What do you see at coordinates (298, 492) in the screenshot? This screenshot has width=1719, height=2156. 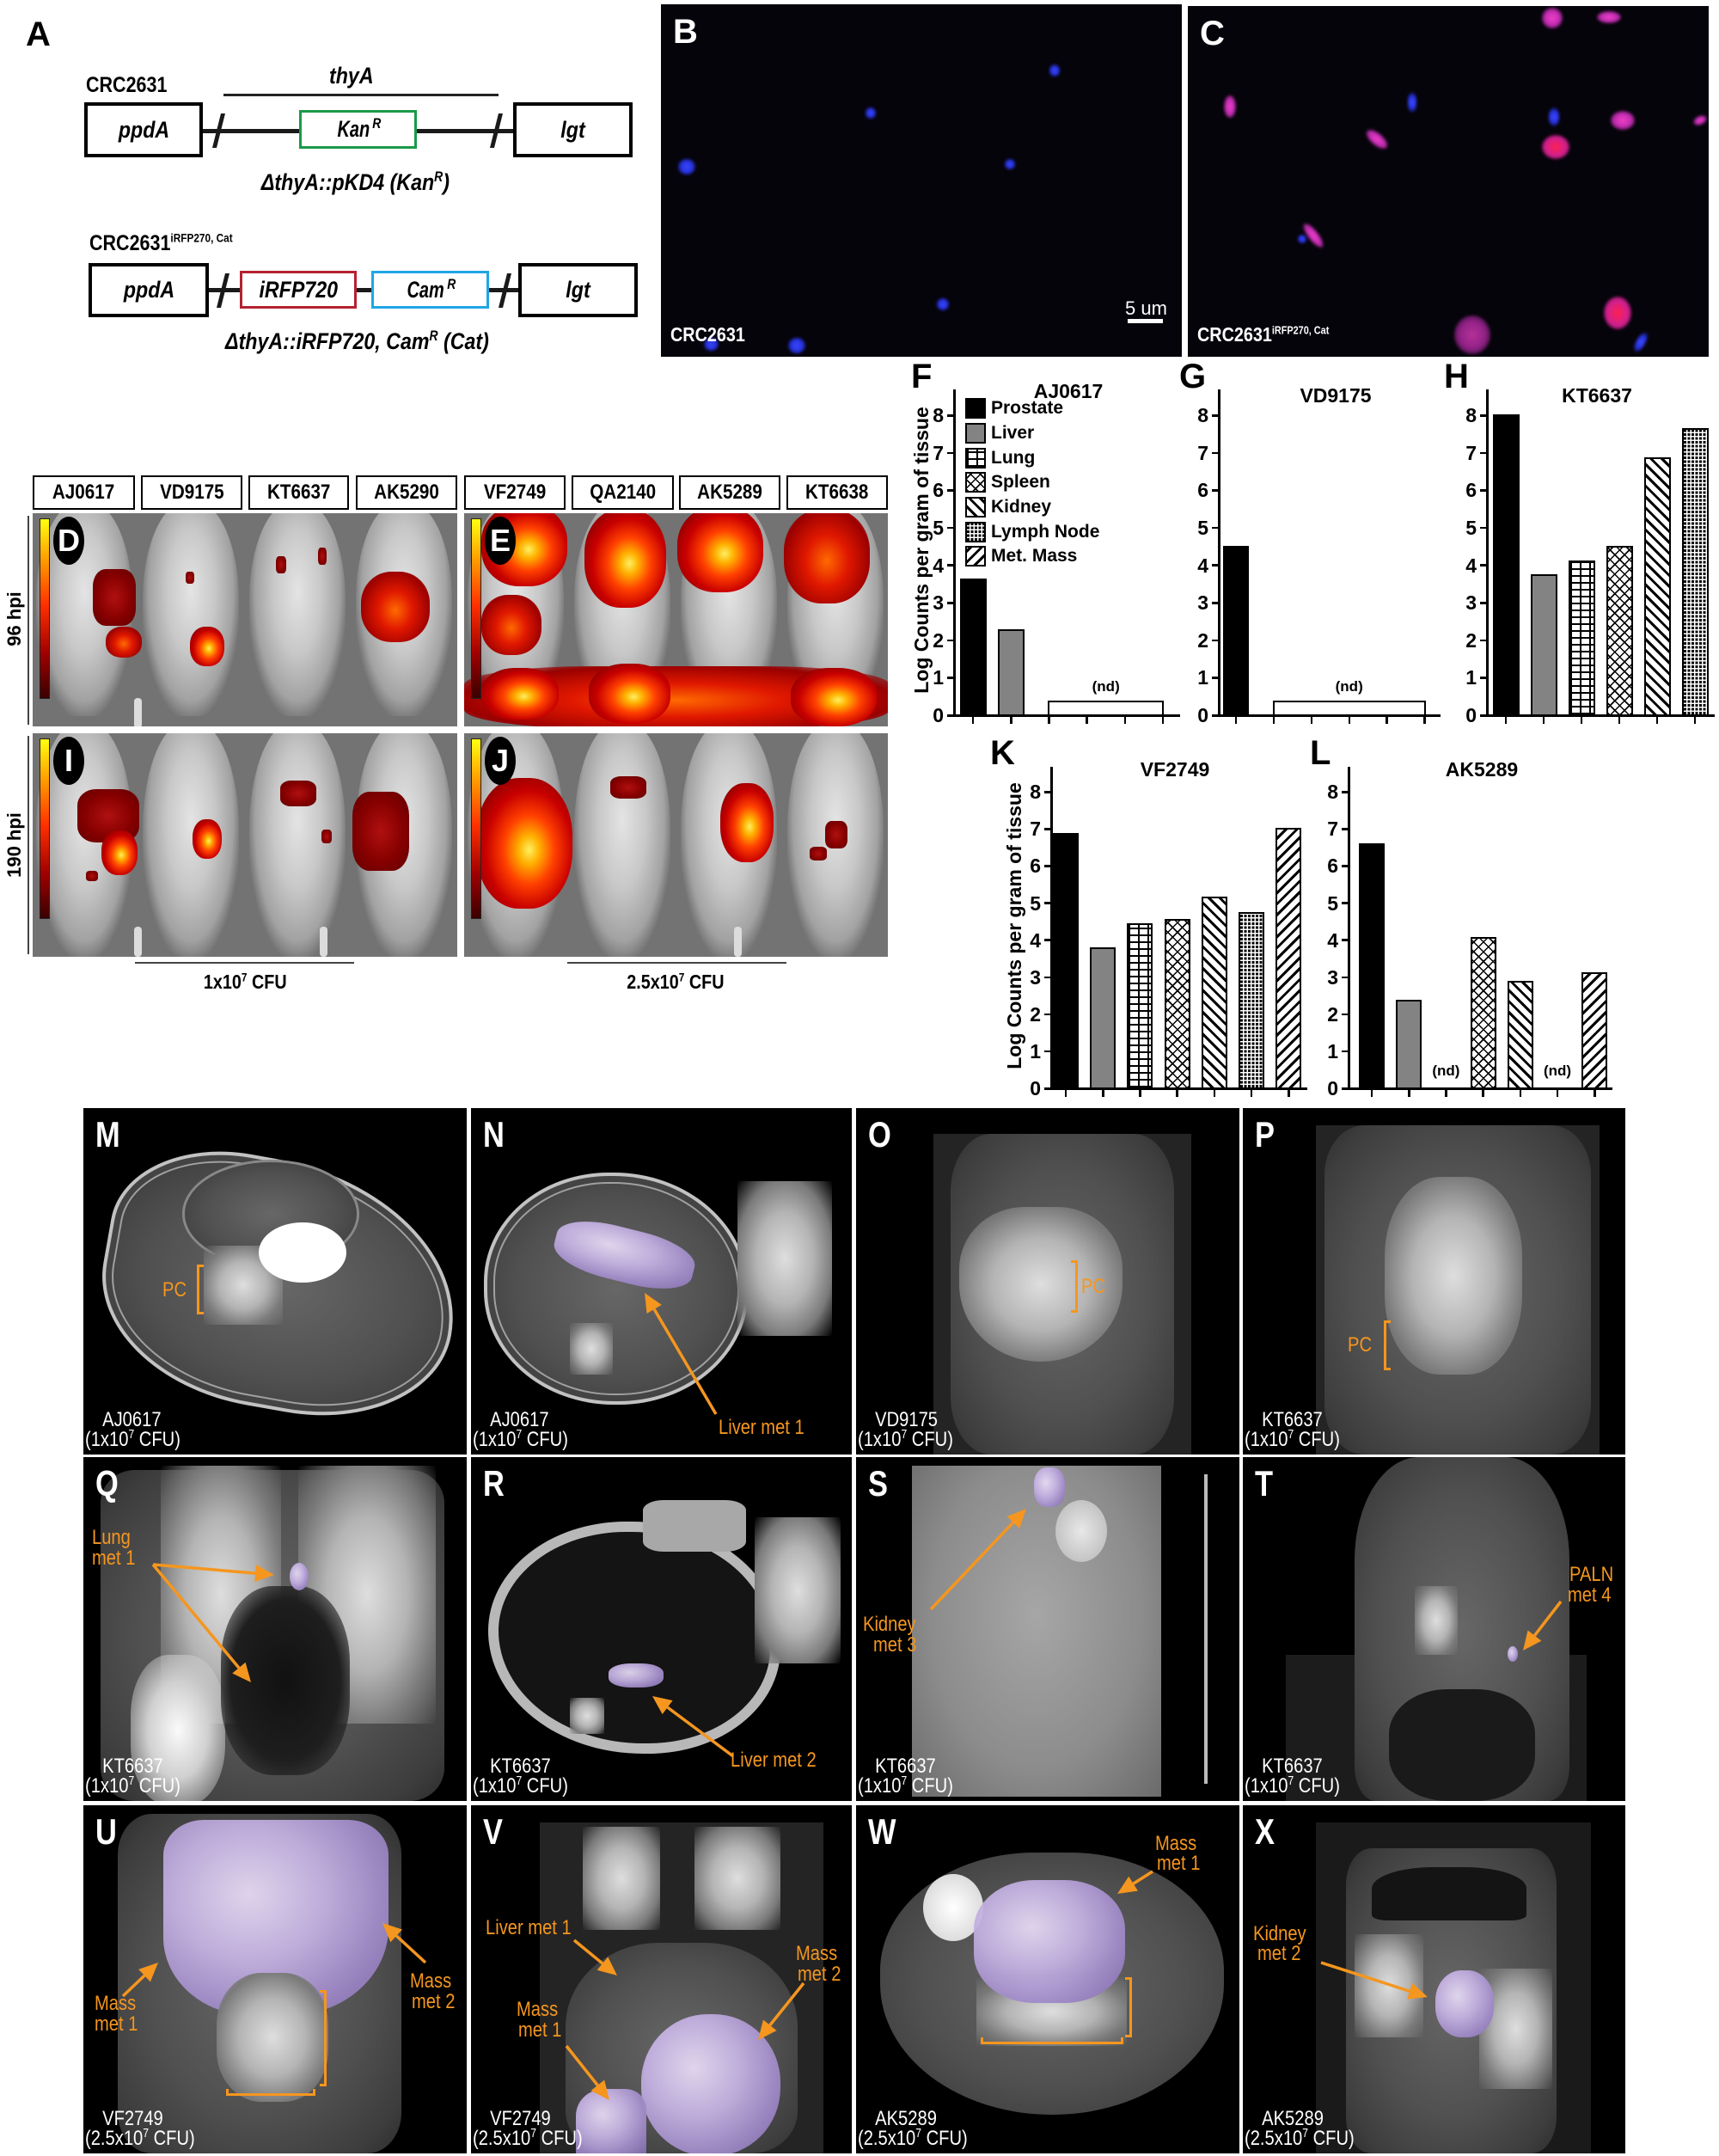 I see `mouse-label: KT6637` at bounding box center [298, 492].